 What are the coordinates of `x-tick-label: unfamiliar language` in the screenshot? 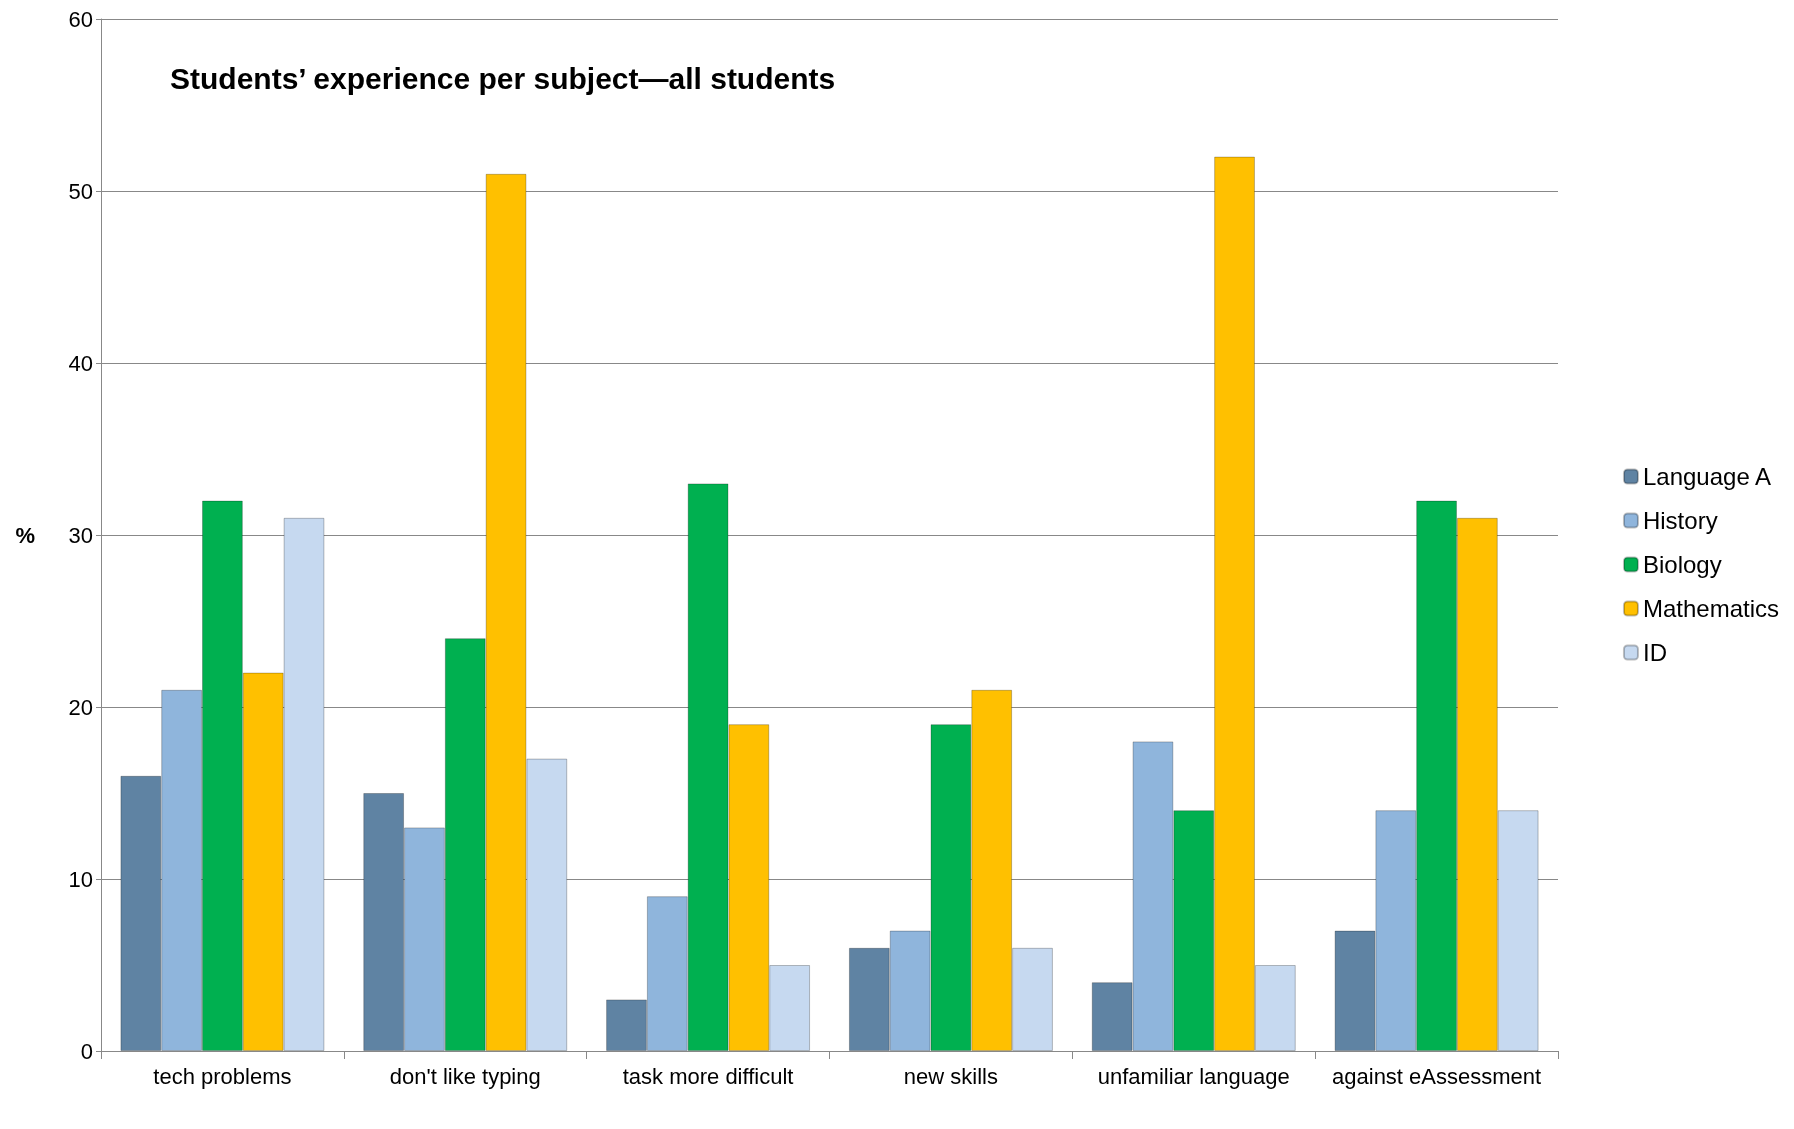 It's located at (1193, 1076).